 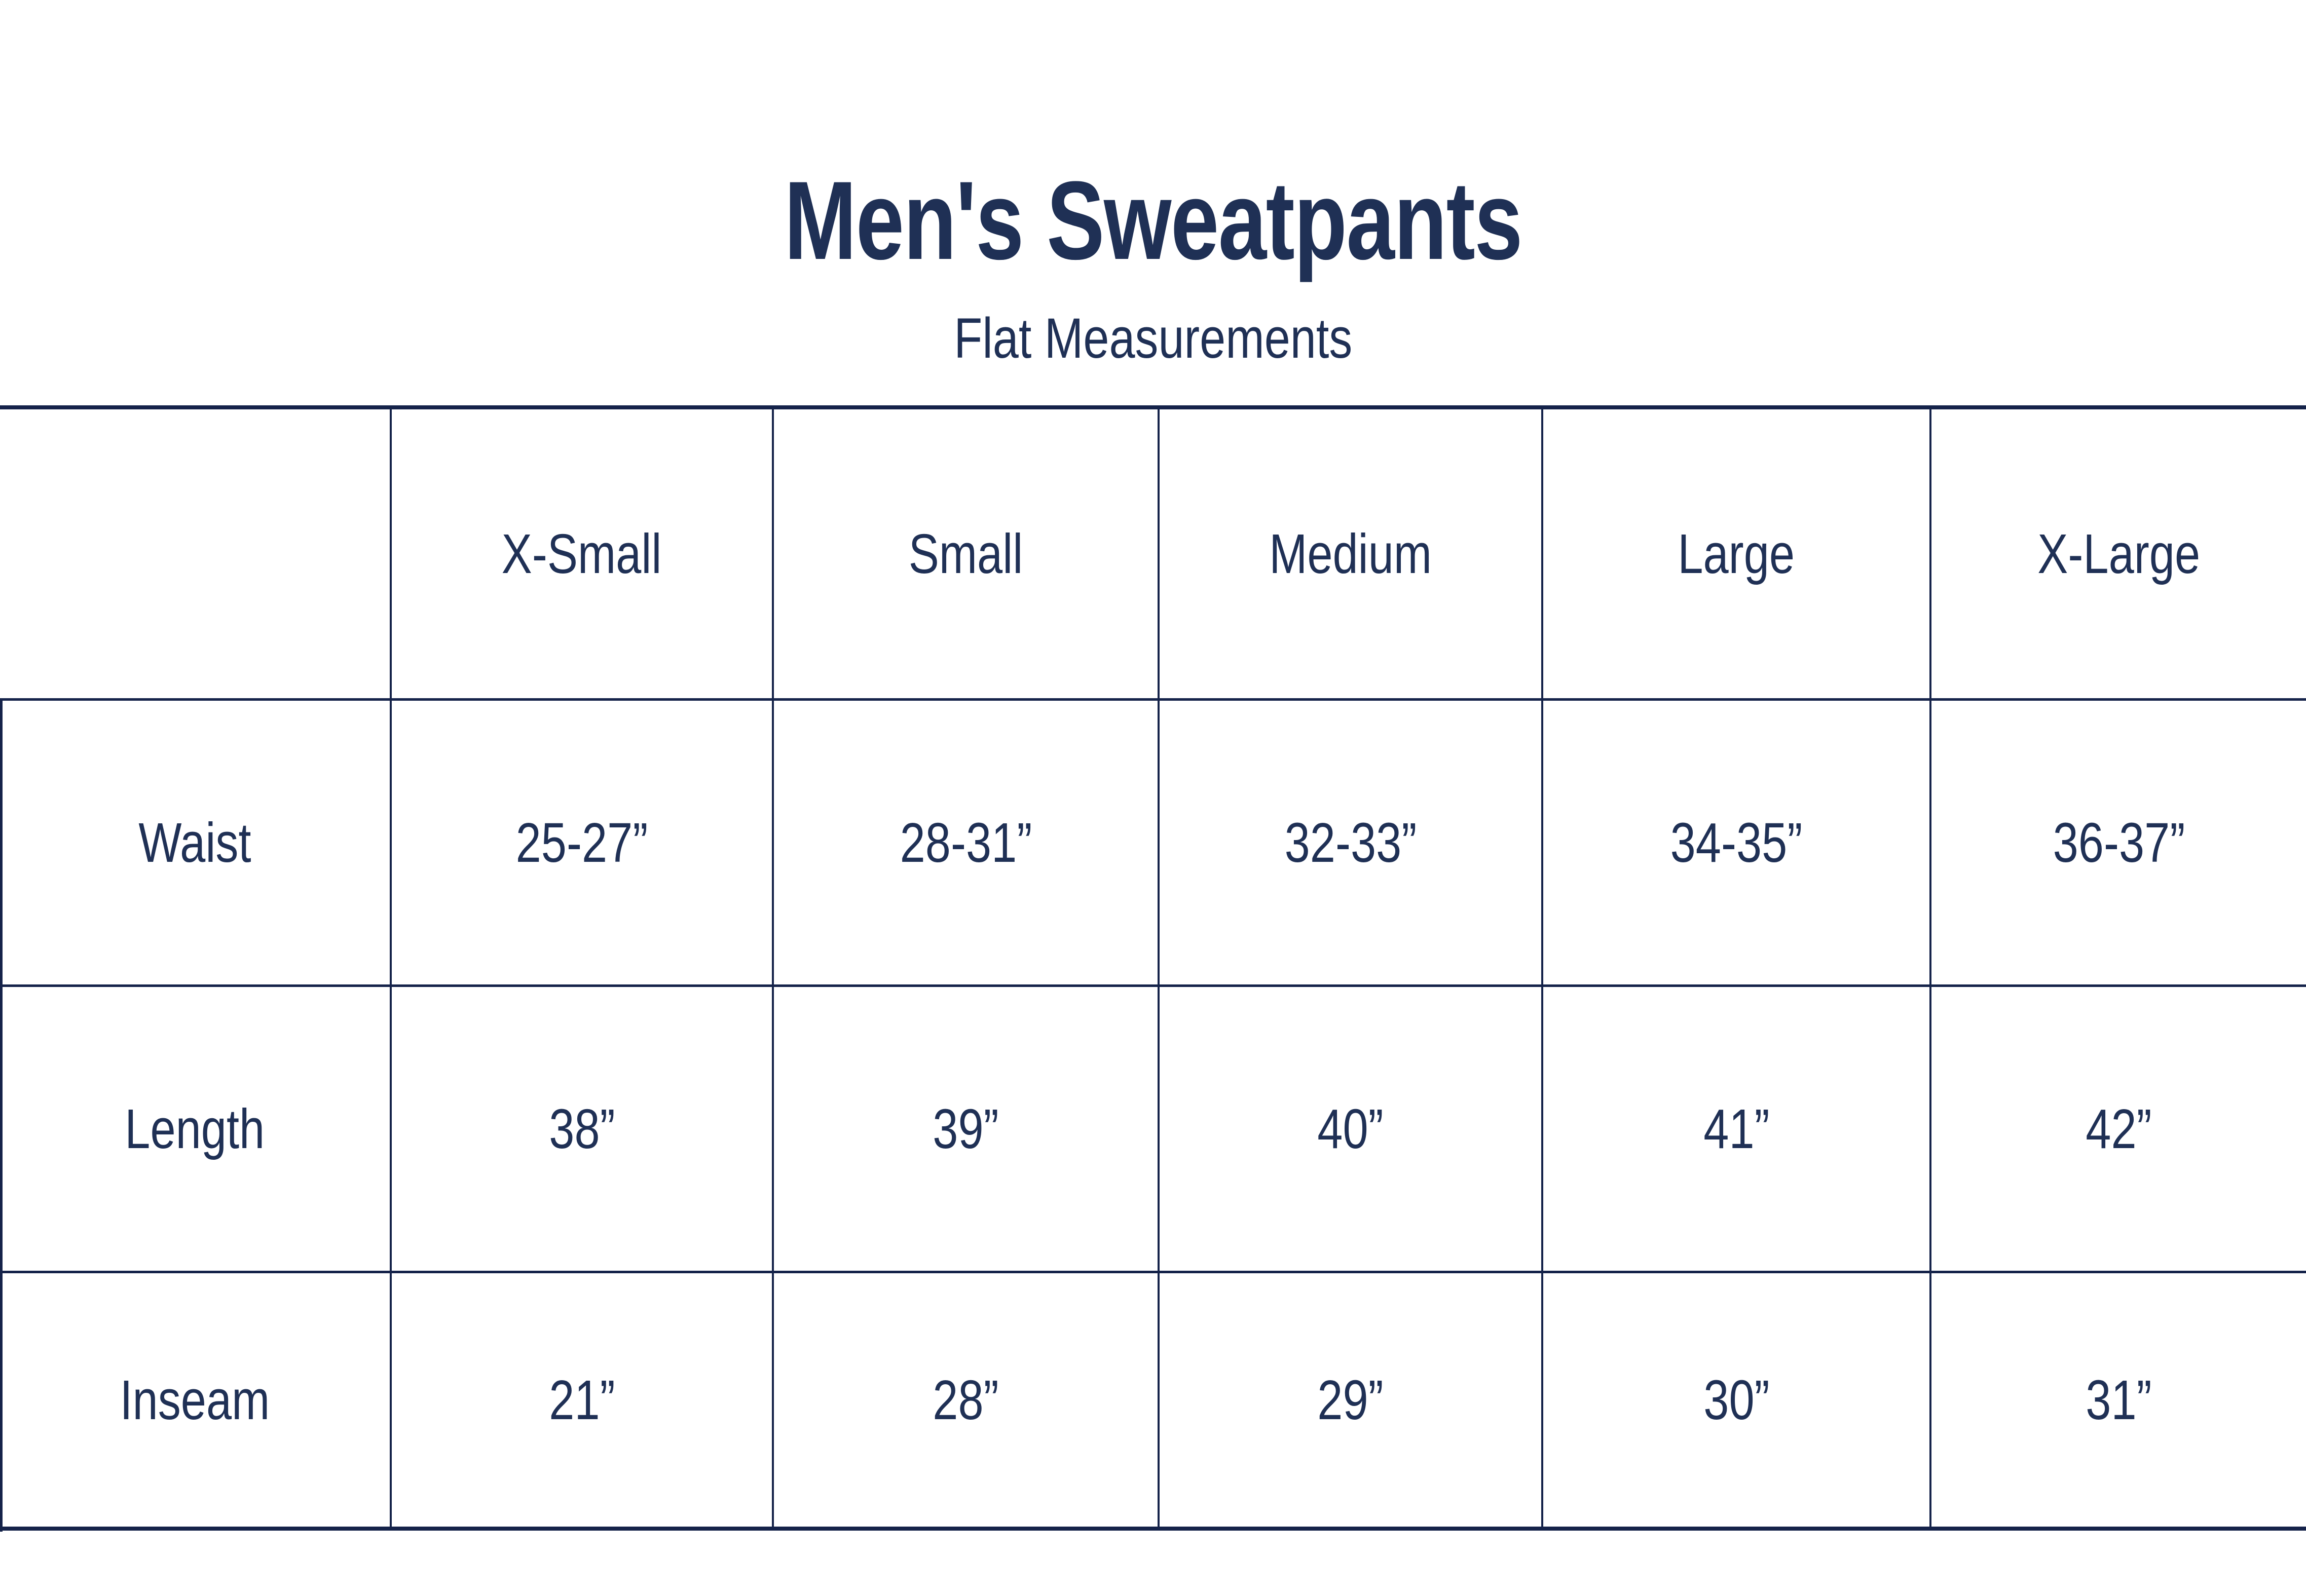 I want to click on waist-x-large-value: 36-37”, so click(x=2117, y=841).